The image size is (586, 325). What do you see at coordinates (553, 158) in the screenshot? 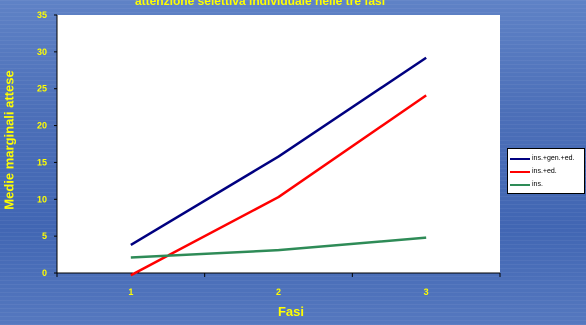
I see `legend-label-0: ins.+gen.+ed.` at bounding box center [553, 158].